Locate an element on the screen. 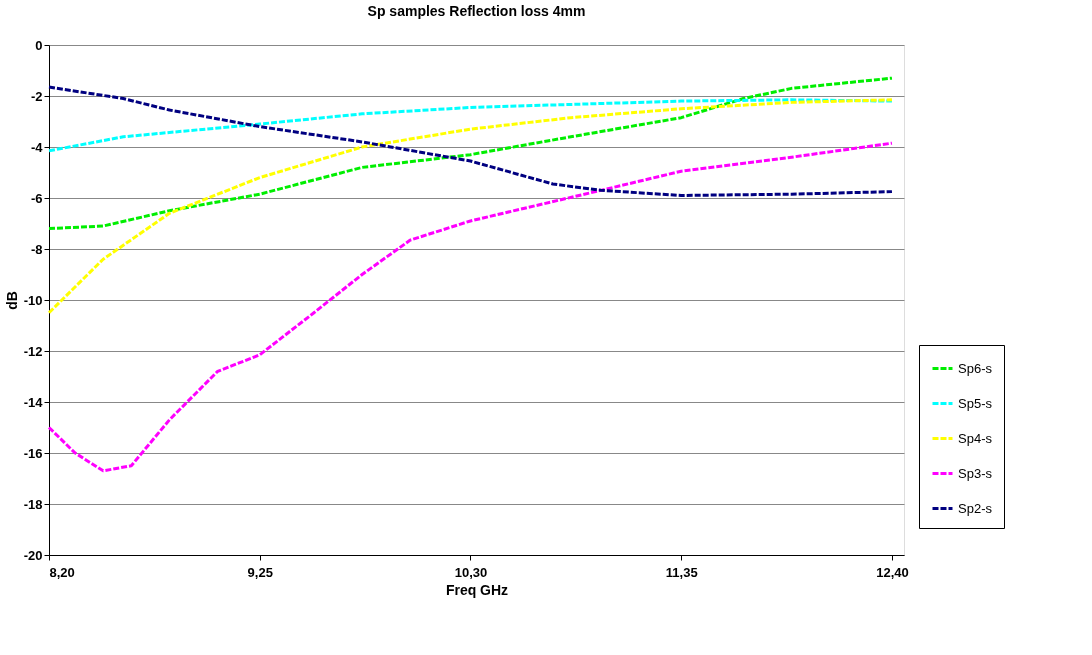 Image resolution: width=1092 pixels, height=655 pixels. x-tick-label: 10,30 is located at coordinates (471, 572).